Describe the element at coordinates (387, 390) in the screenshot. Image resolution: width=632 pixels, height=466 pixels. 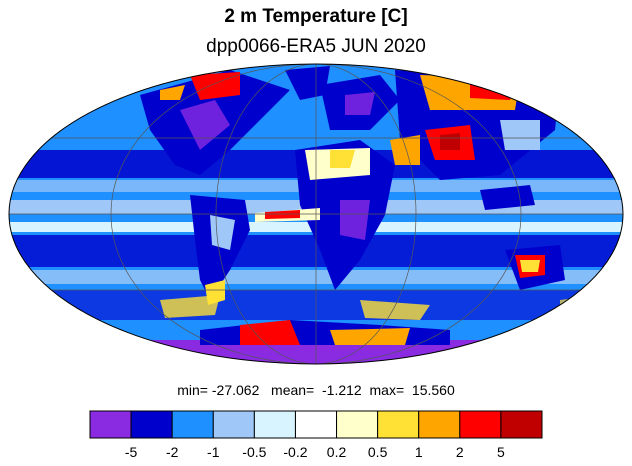
I see `stats-max-label: max=` at that location.